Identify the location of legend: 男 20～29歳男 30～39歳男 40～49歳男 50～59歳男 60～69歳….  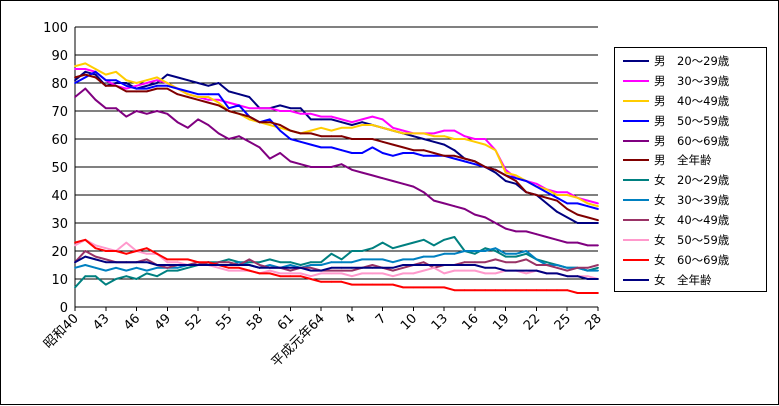
(690, 169).